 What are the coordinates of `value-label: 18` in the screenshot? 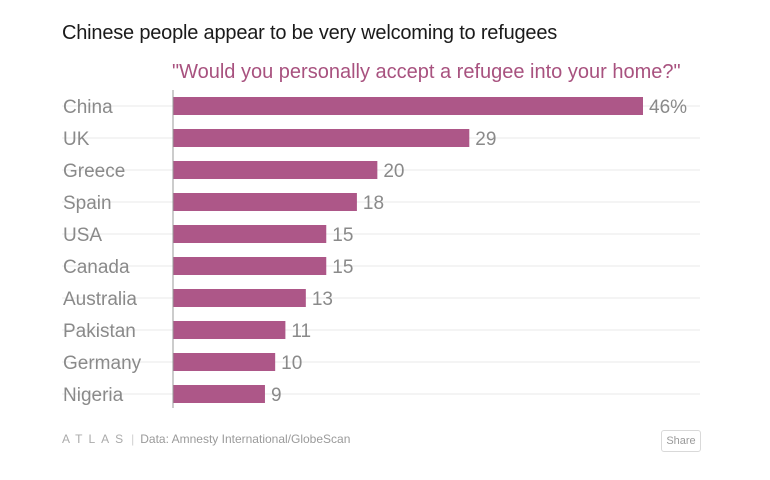 It's located at (373, 203).